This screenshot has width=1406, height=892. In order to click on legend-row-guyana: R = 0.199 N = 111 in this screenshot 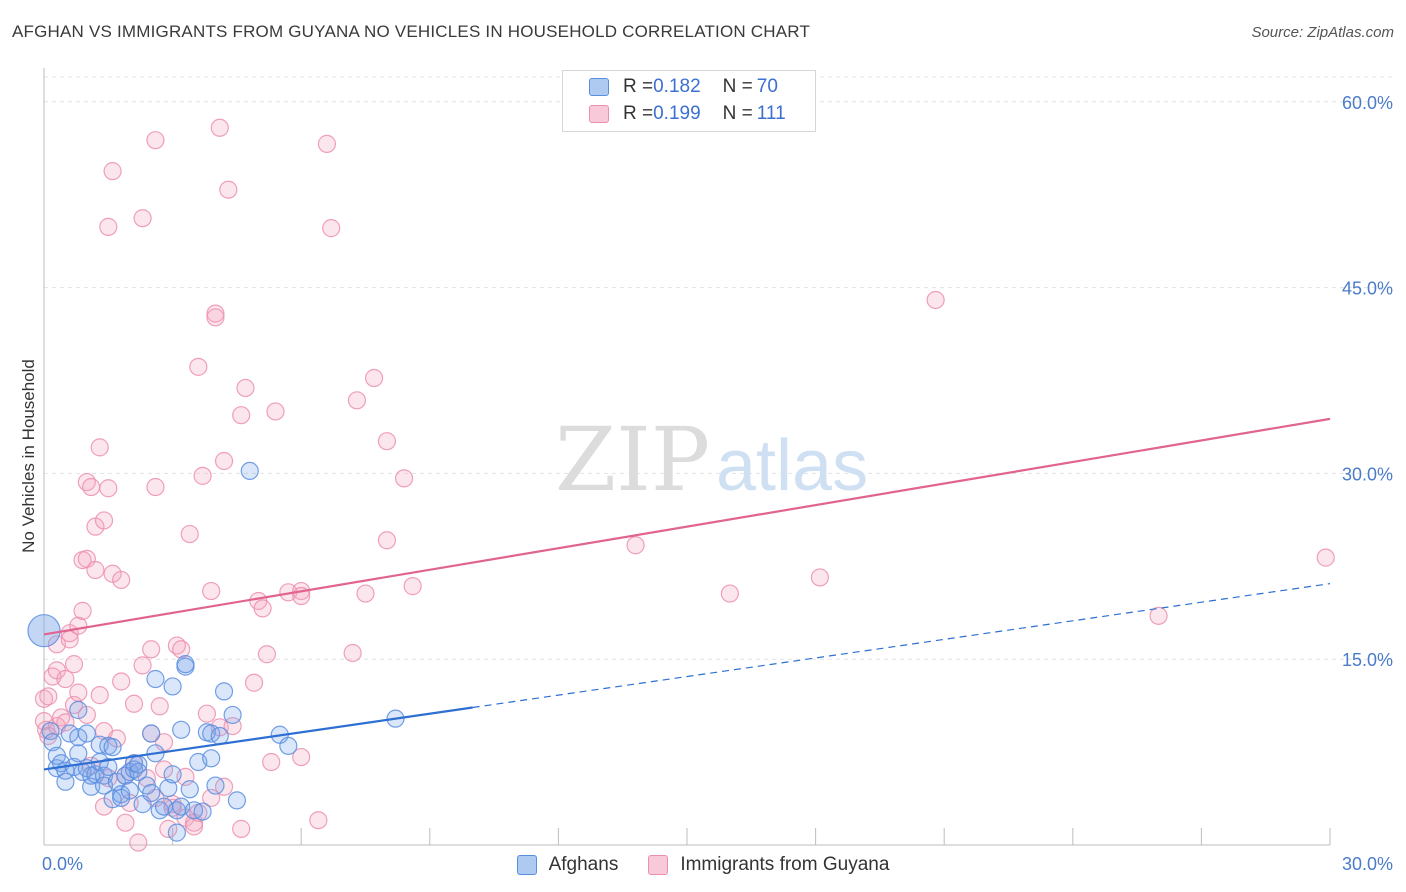, I will do `click(687, 114)`.